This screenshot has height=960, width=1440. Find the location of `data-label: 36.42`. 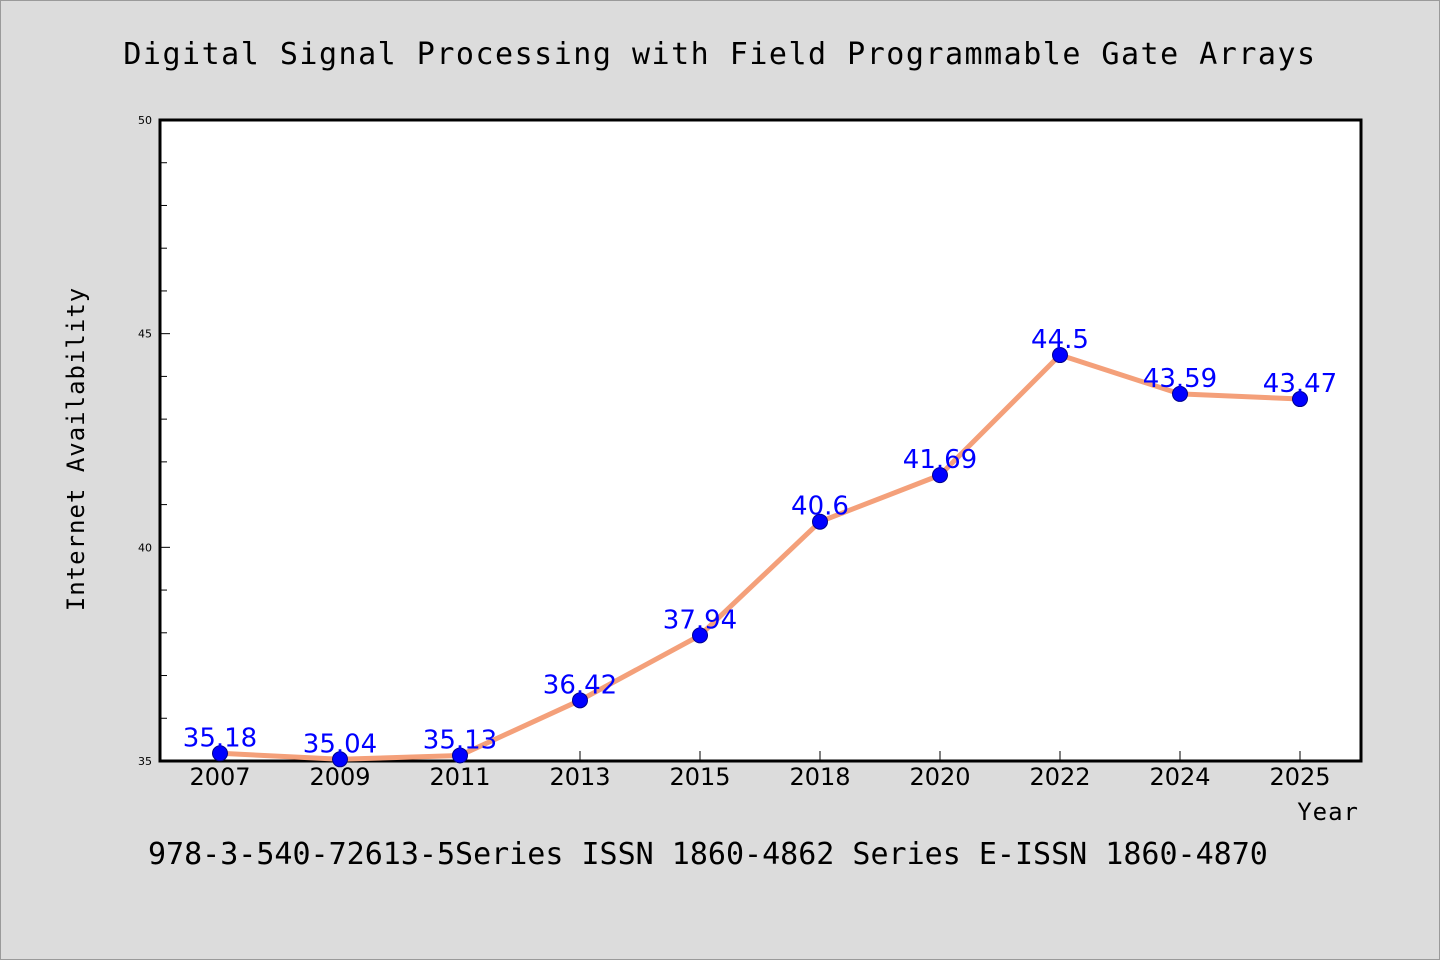

data-label: 36.42 is located at coordinates (580, 685).